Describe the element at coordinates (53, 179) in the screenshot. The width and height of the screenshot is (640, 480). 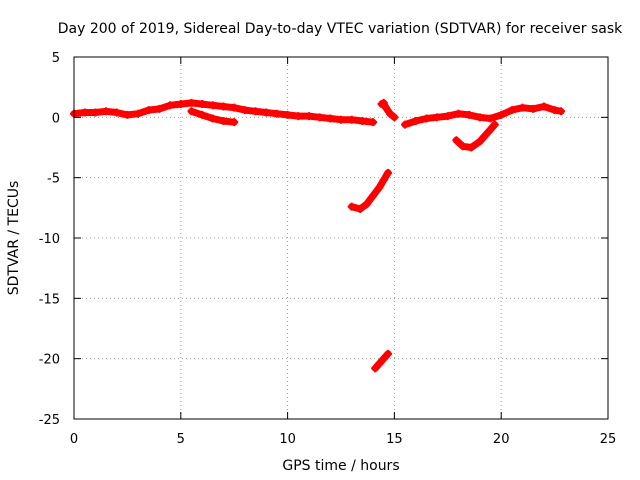
I see `y-tick-label: -5` at that location.